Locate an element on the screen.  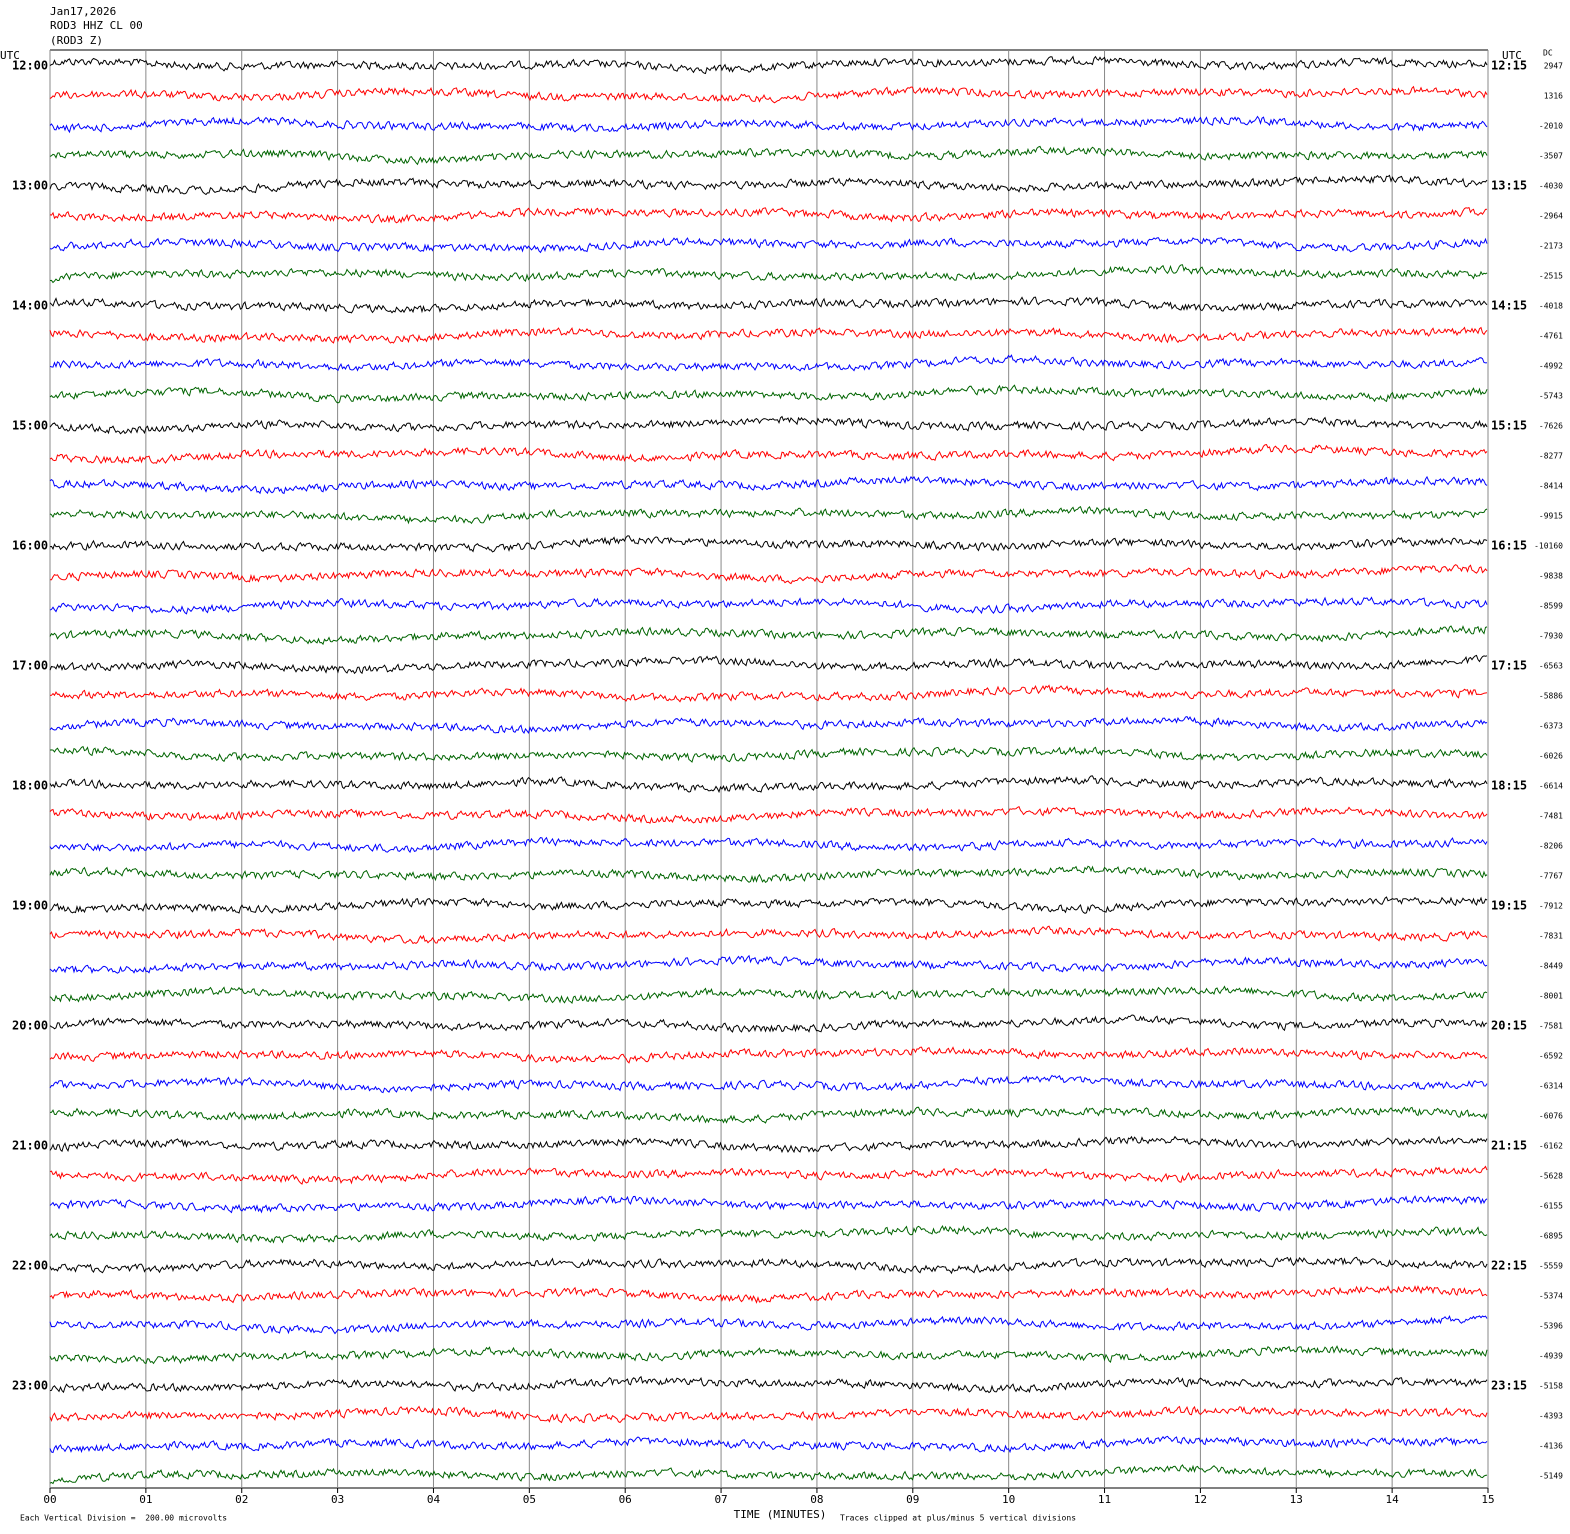
dc-offset: 2947 is located at coordinates (1553, 66).